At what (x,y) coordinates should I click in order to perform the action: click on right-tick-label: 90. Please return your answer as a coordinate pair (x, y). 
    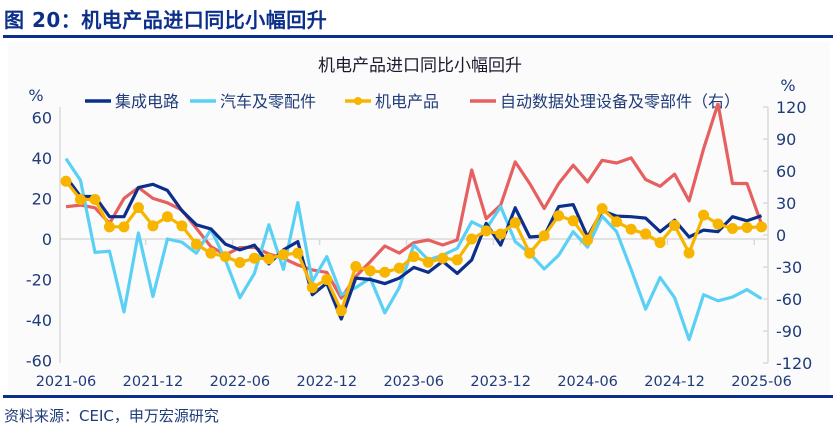
    Looking at the image, I should click on (786, 139).